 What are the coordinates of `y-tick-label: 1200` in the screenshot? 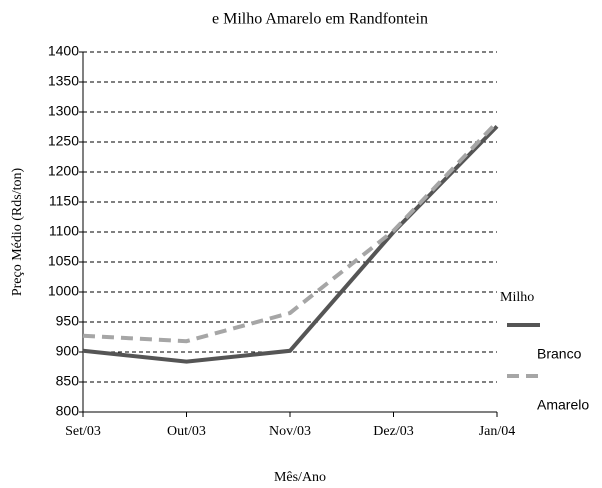 It's located at (63, 171).